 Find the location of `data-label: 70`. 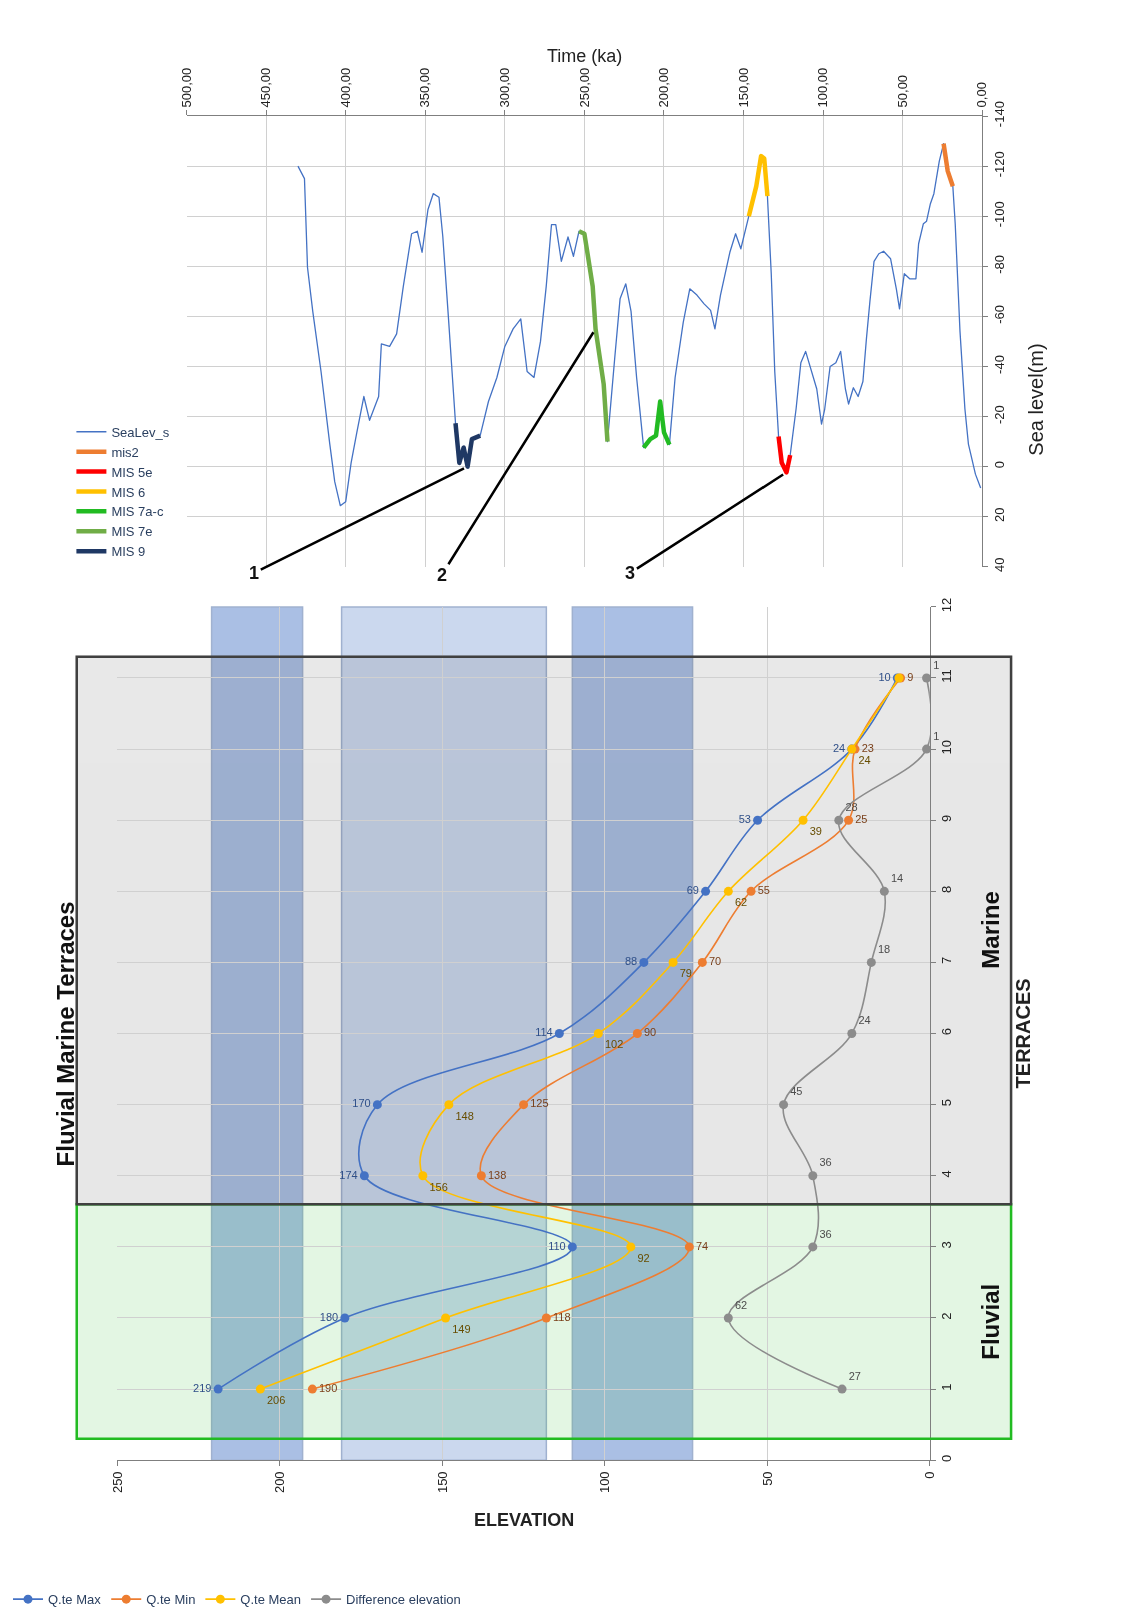

data-label: 70 is located at coordinates (715, 961).